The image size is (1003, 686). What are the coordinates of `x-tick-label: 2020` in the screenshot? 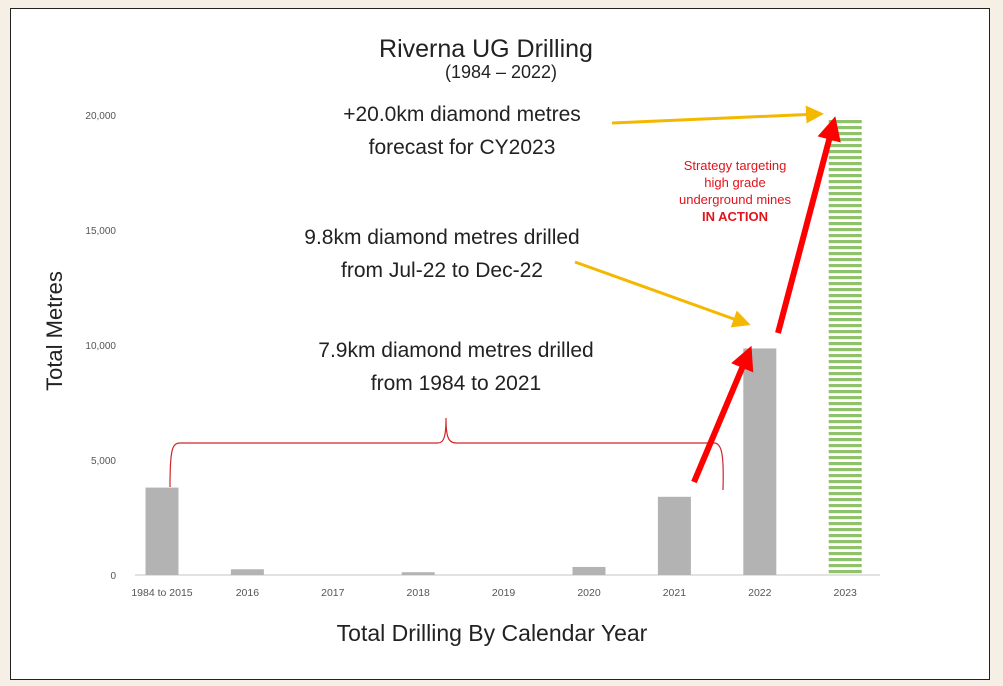 It's located at (589, 593).